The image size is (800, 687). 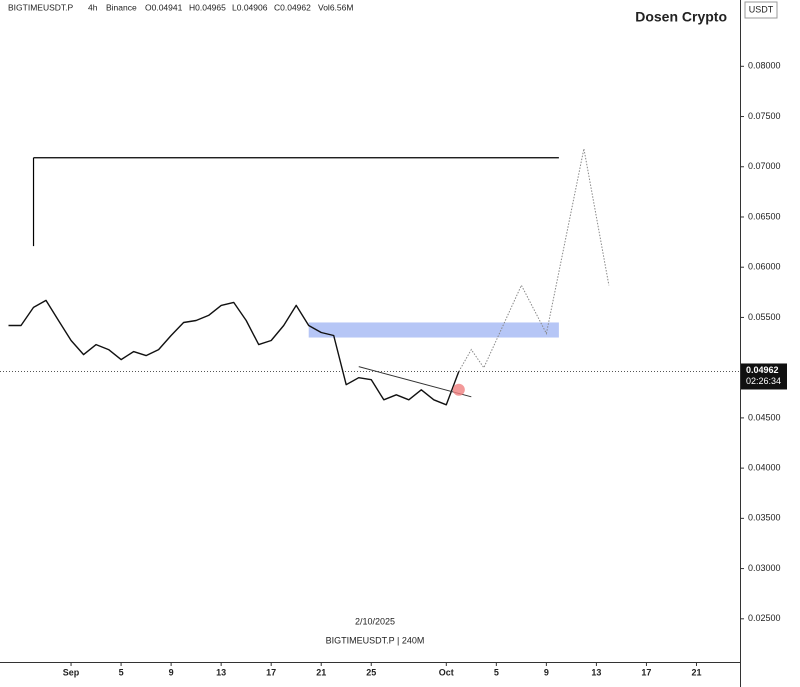 What do you see at coordinates (764, 518) in the screenshot?
I see `y-tick-label: 0.03500` at bounding box center [764, 518].